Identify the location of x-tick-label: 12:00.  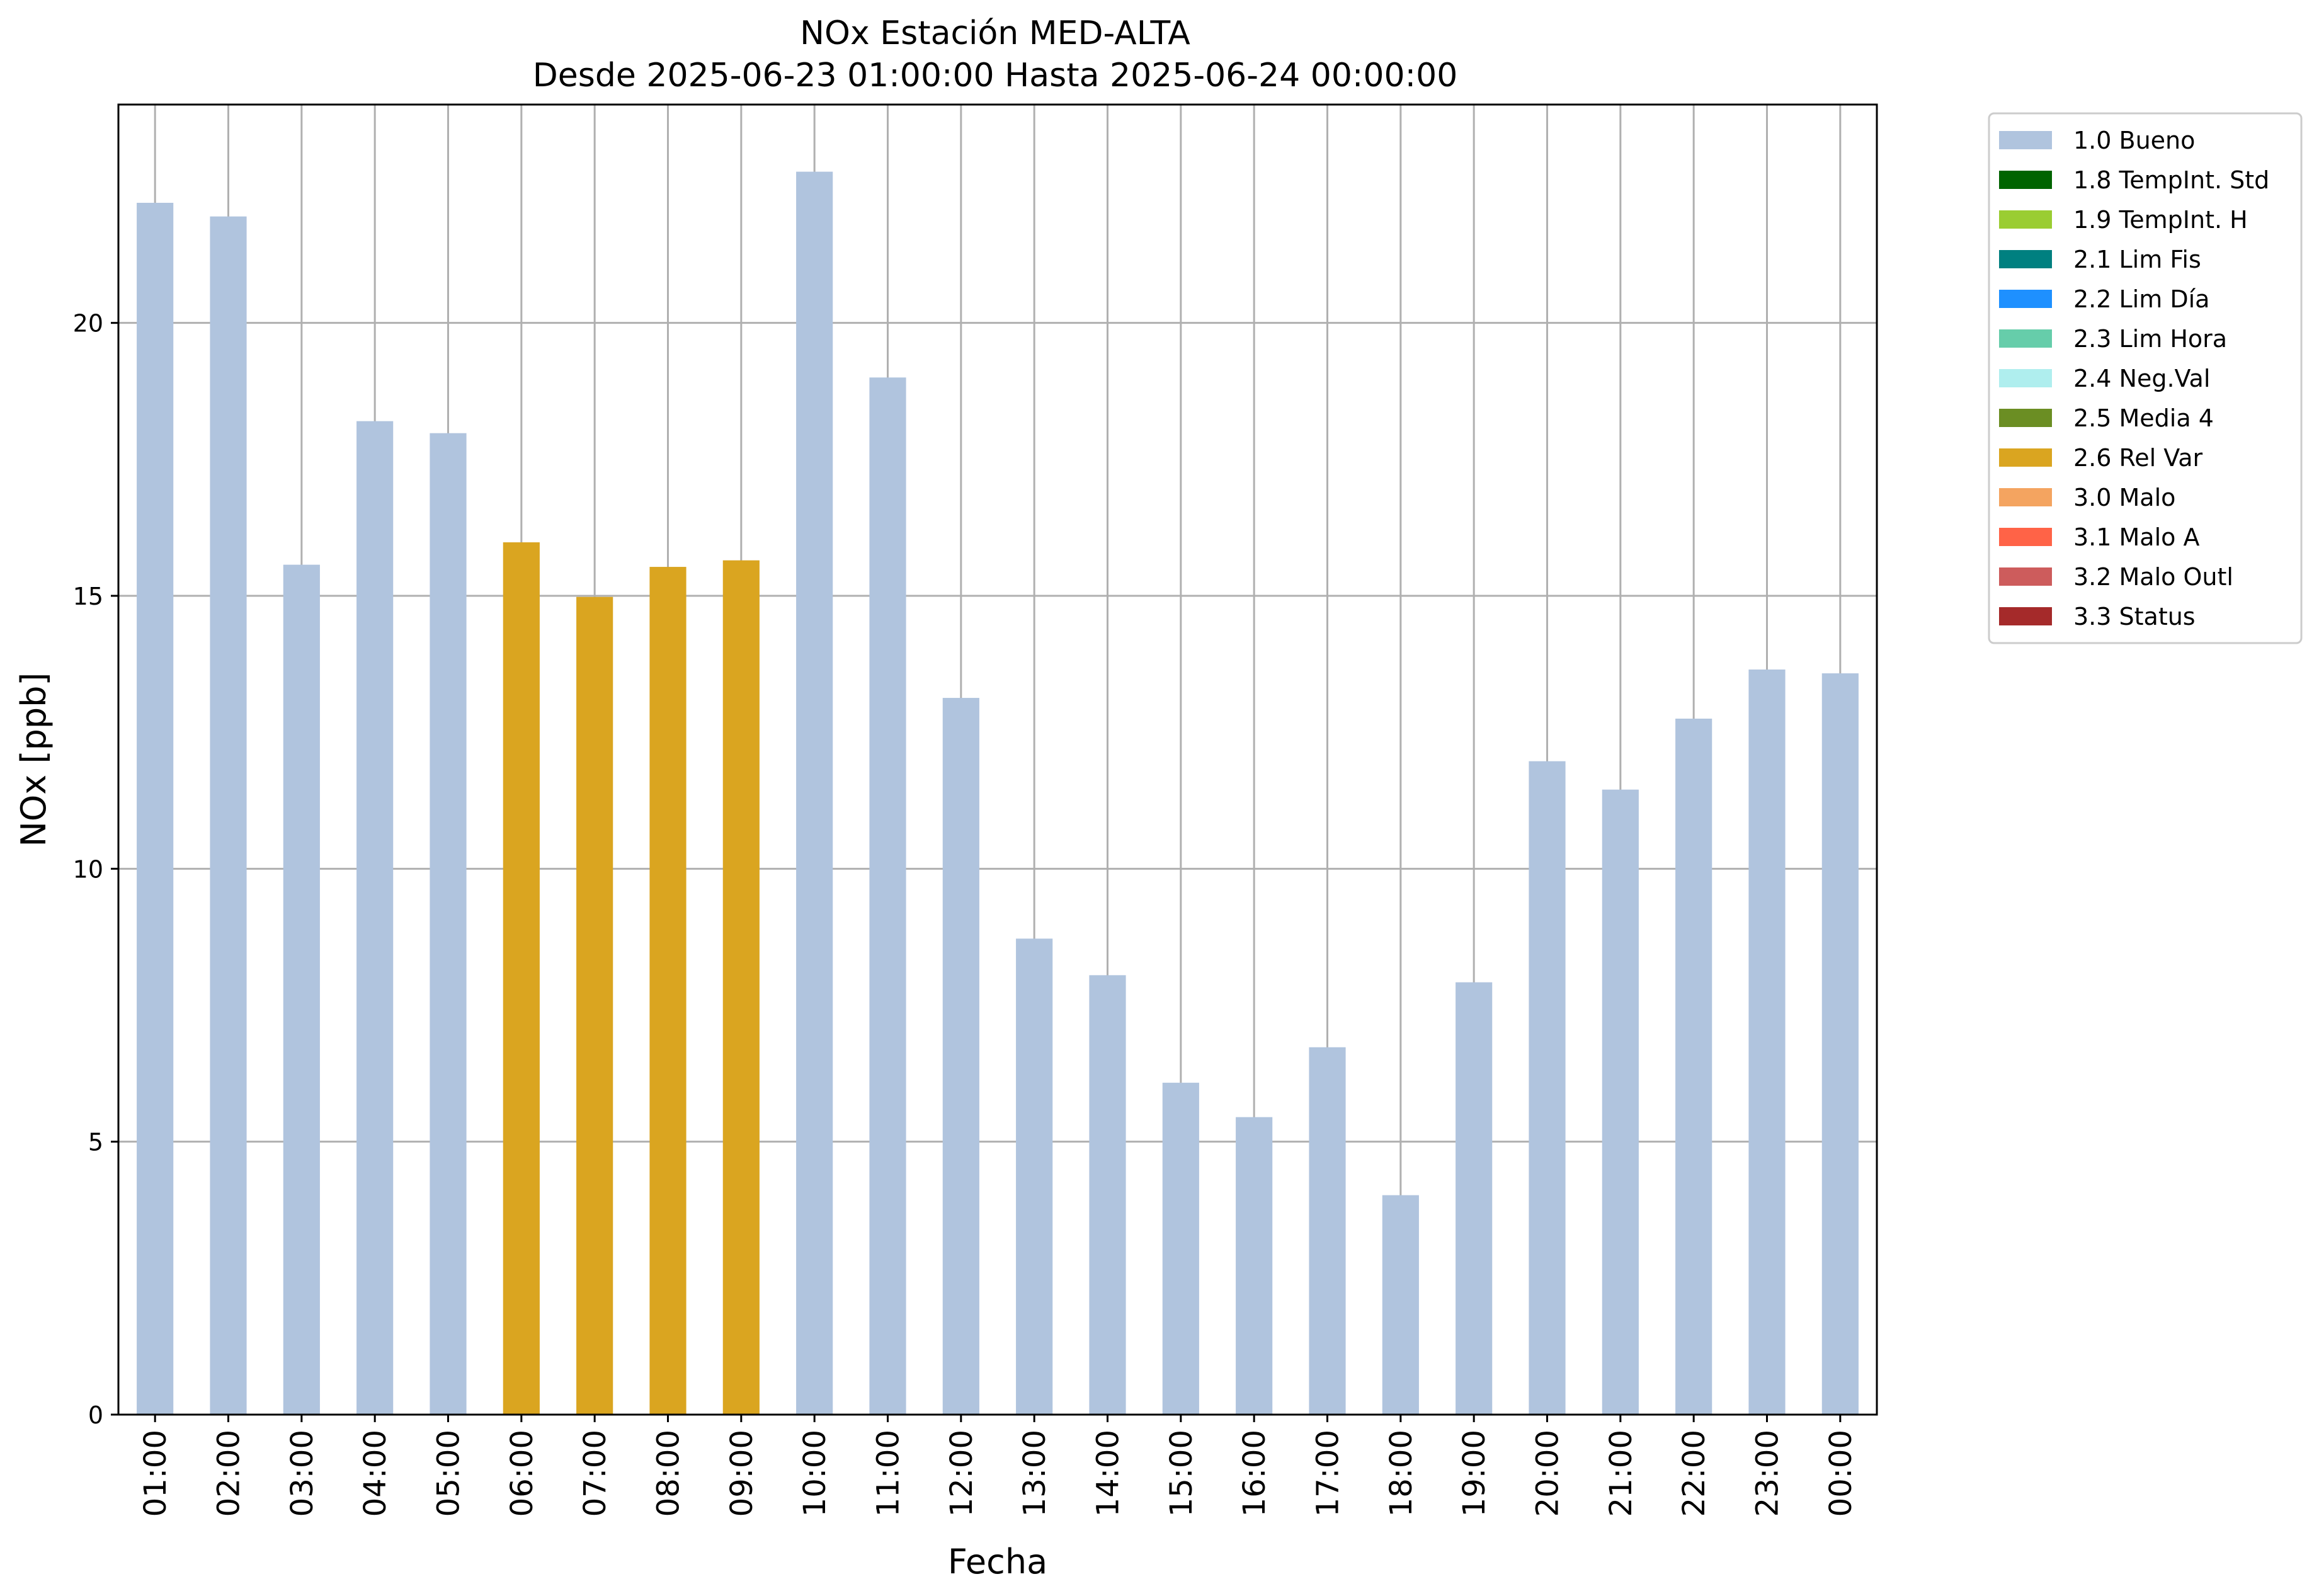
(961, 1473).